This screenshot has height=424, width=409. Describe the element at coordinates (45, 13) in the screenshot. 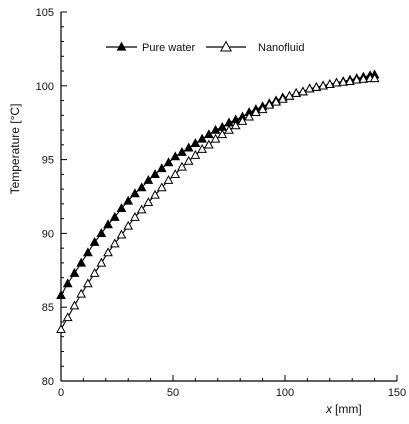

I see `y-tick-label: 105` at that location.